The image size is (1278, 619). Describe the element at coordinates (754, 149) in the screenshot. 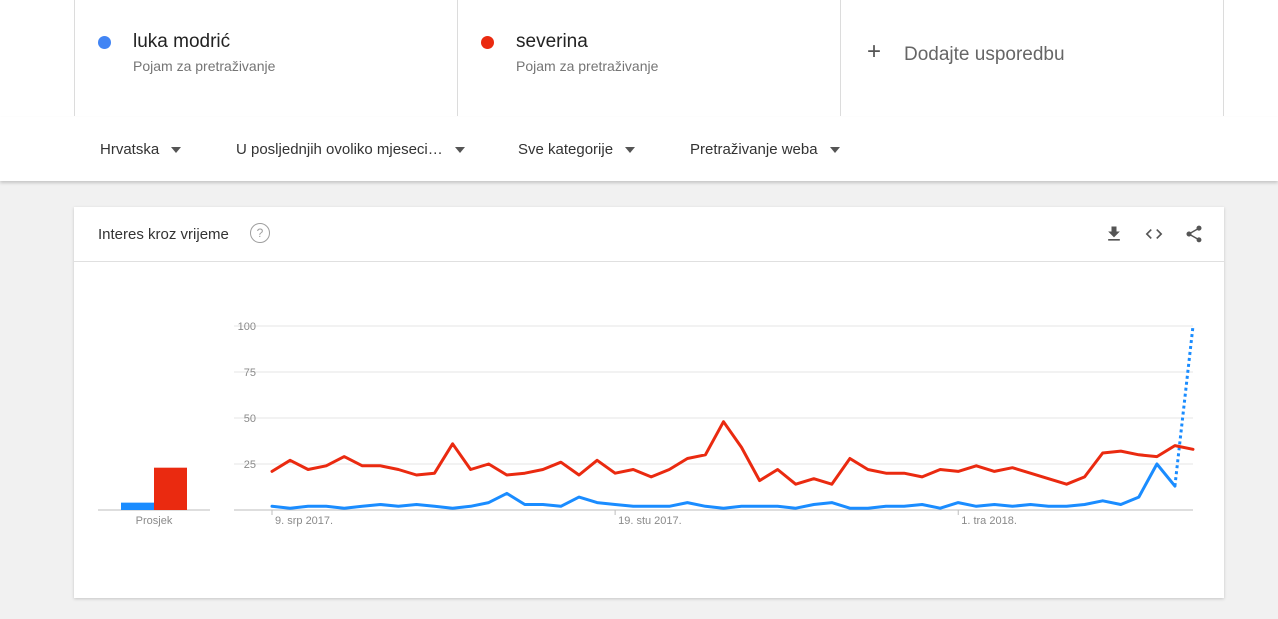

I see `search-type-label: Pretraživanje weba` at that location.